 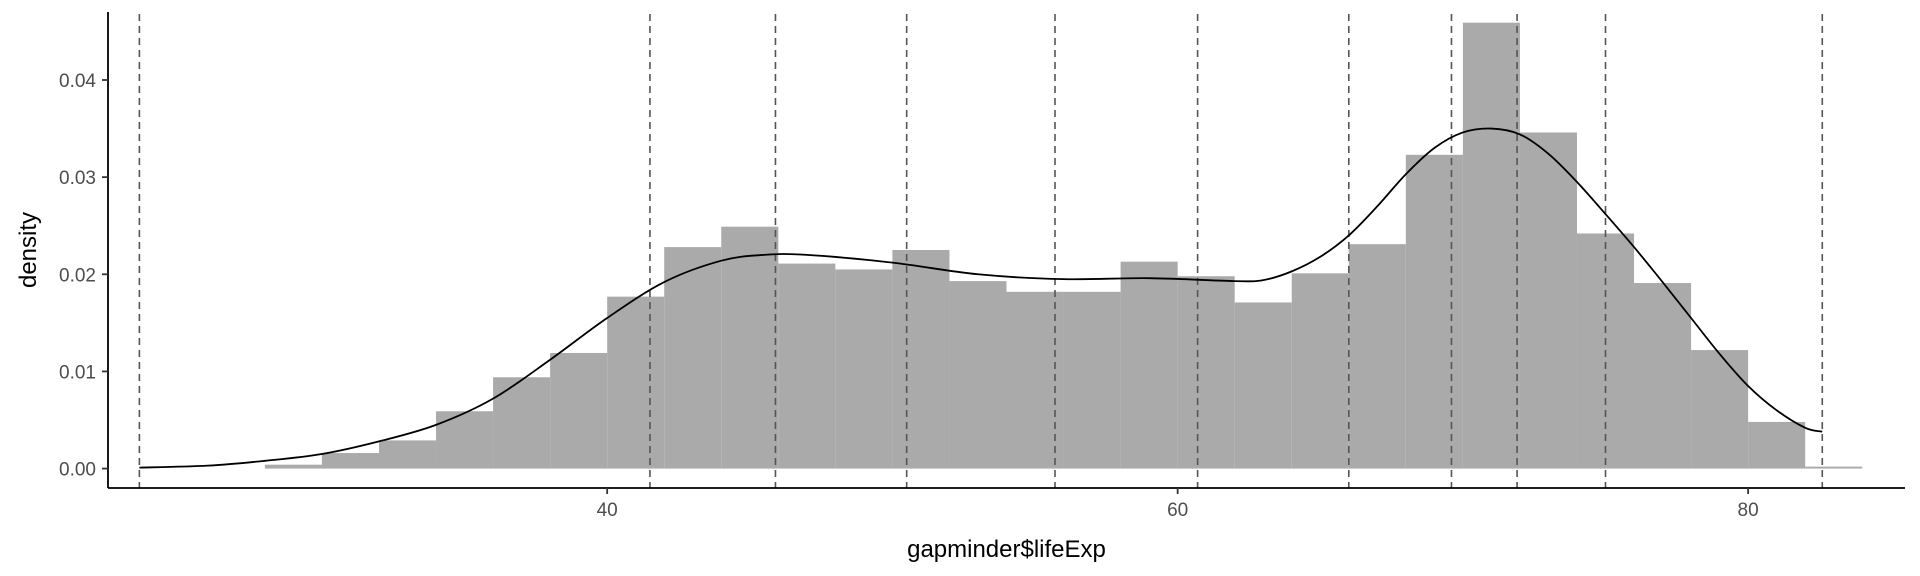 I want to click on y-tick-label-3: 0.03, so click(x=77, y=178).